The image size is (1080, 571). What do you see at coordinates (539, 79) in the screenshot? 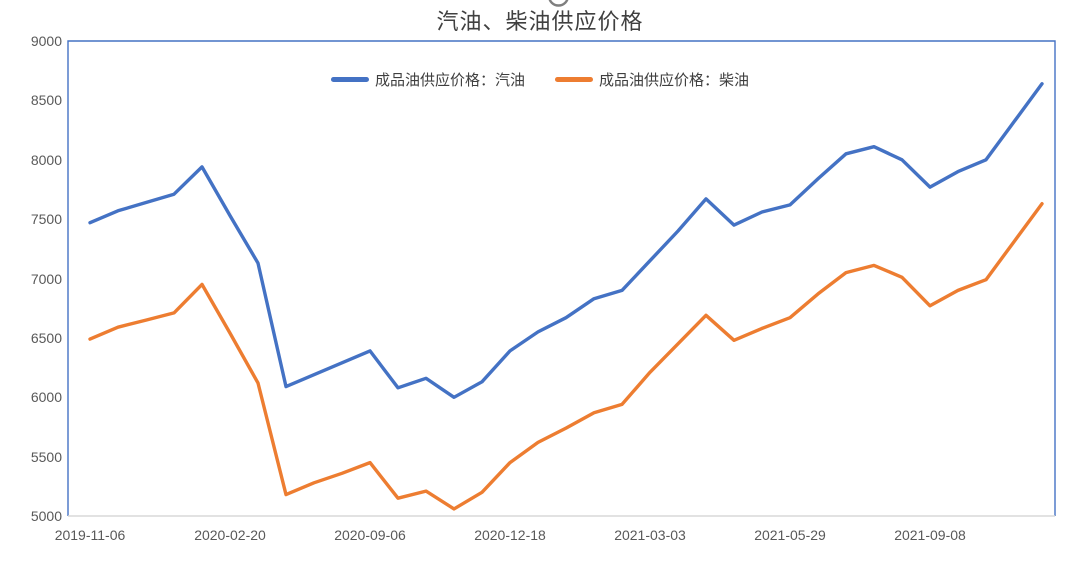
I see `legend: 成品油供应价格：汽油 成品油供应价格：柴油` at bounding box center [539, 79].